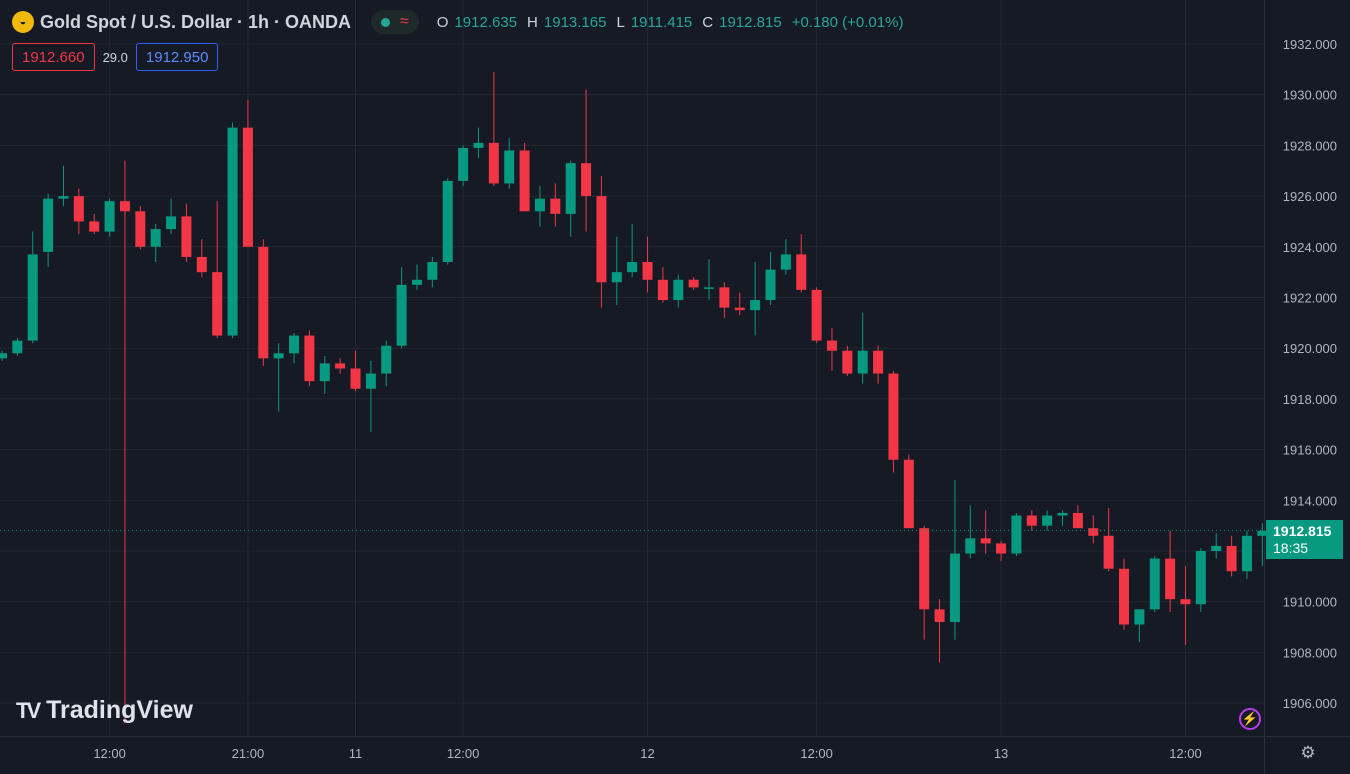 The height and width of the screenshot is (774, 1350). I want to click on ohlc-low-key: L, so click(620, 22).